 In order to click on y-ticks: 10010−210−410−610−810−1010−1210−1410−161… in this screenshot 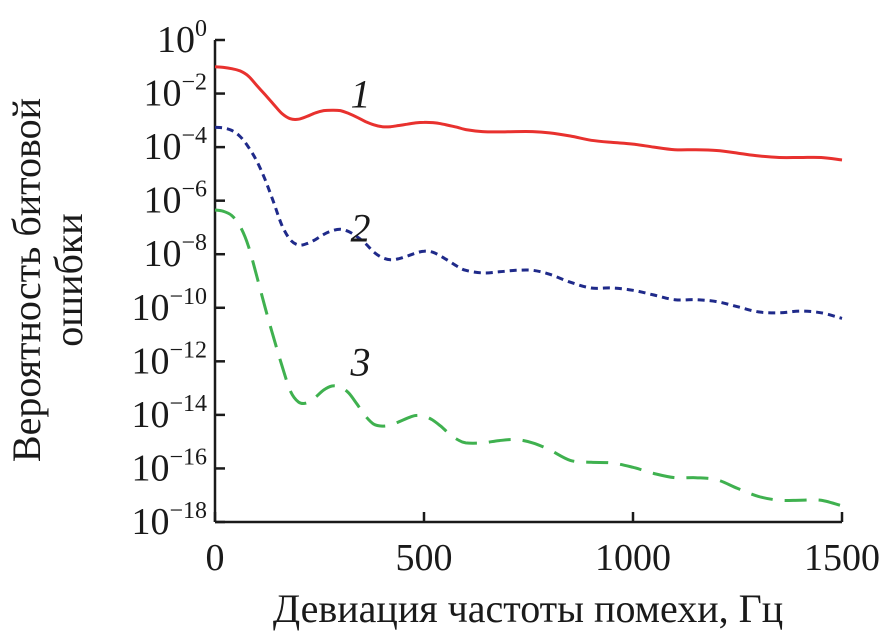, I will do `click(178, 279)`.